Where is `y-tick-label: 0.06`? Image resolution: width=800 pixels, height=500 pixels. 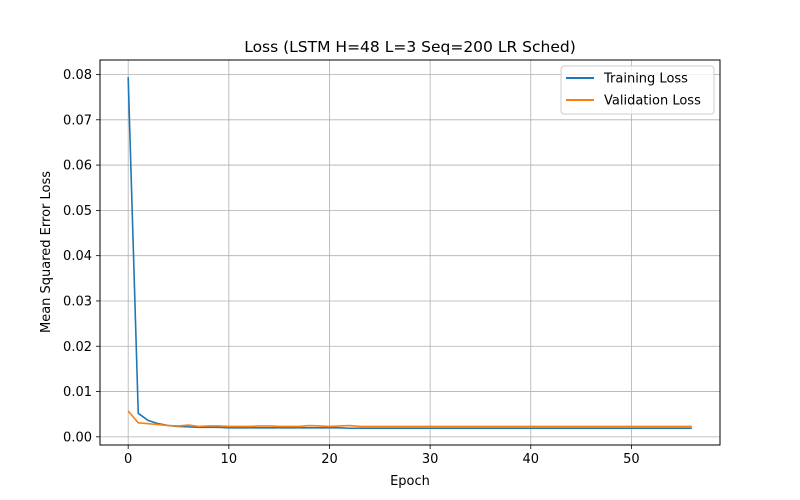
y-tick-label: 0.06 is located at coordinates (77, 166).